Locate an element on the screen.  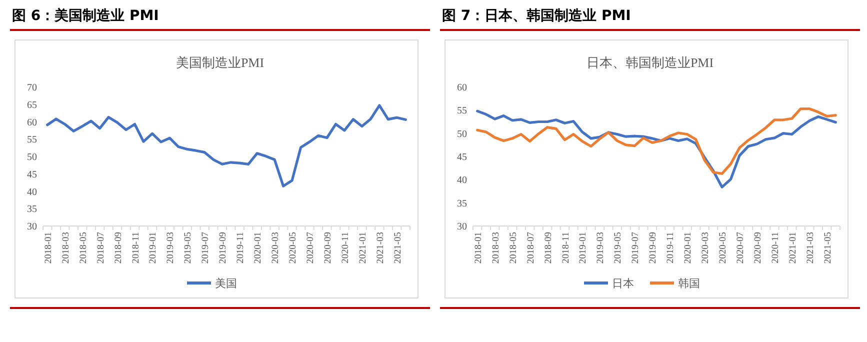
y-tick-label: 65 is located at coordinates (32, 105).